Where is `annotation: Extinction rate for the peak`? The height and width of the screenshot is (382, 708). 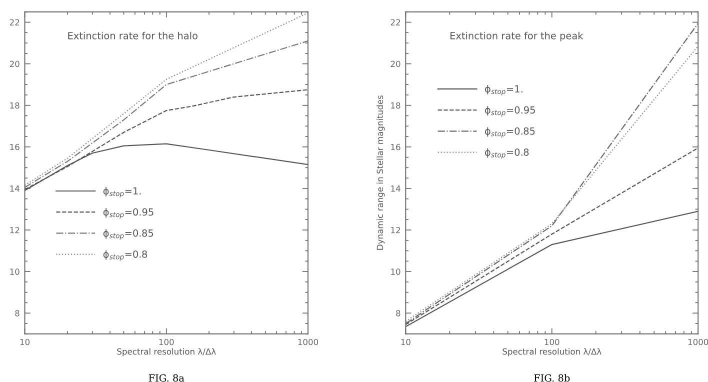 annotation: Extinction rate for the peak is located at coordinates (517, 37).